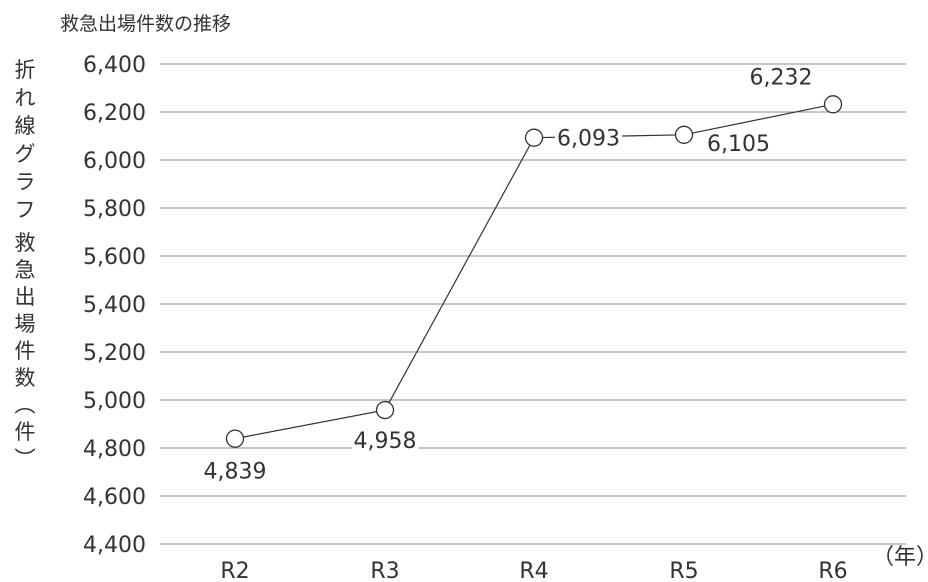  I want to click on y-axis-label-sub-char: 急, so click(25, 270).